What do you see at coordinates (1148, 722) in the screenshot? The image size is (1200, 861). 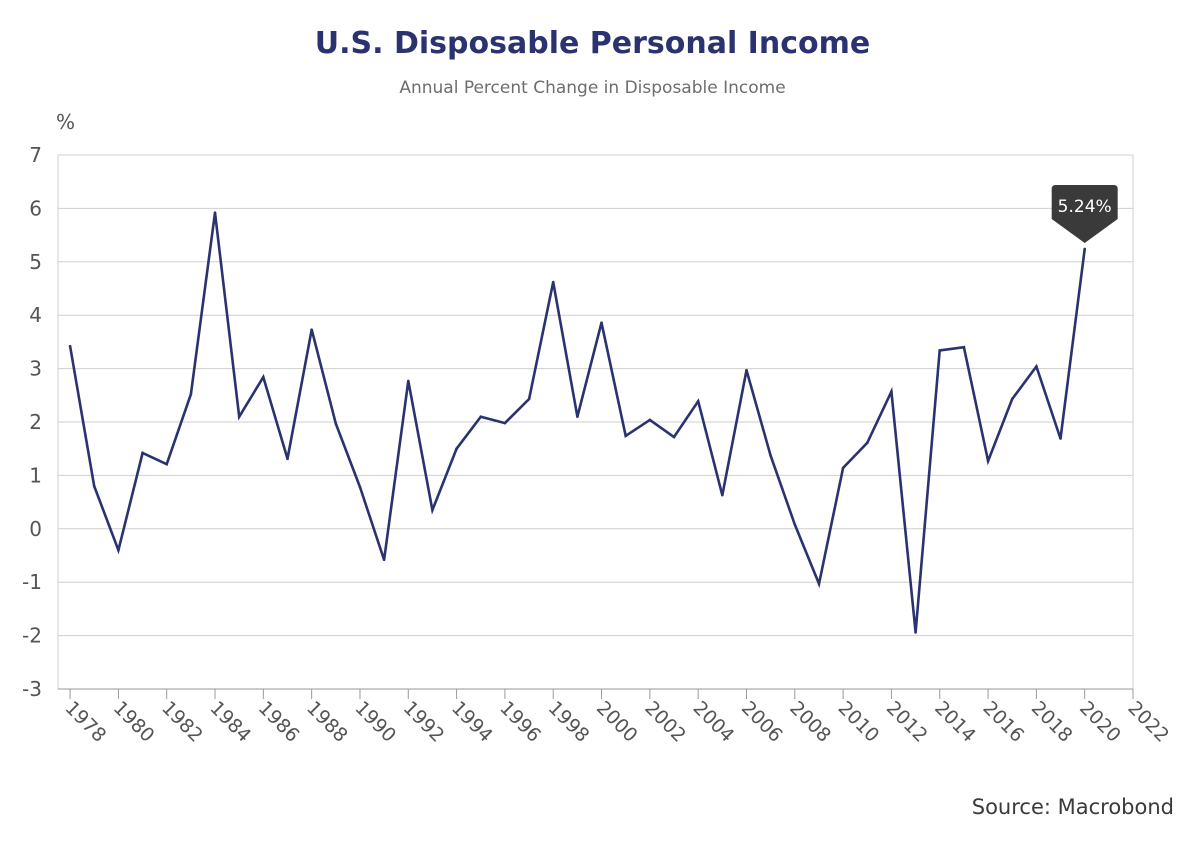 I see `x-tick-label: 2022` at bounding box center [1148, 722].